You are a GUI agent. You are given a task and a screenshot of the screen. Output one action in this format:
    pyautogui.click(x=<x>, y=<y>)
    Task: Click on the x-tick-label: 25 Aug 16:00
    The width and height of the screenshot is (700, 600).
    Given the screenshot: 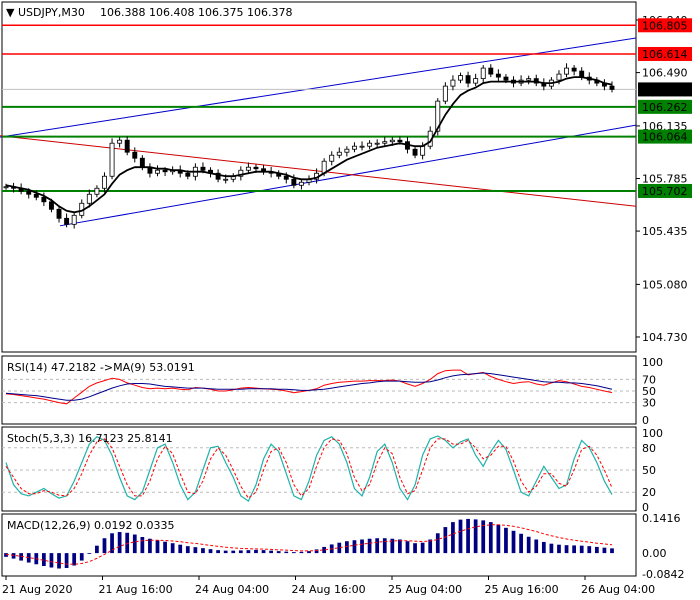 What is the action you would take?
    pyautogui.click(x=522, y=589)
    